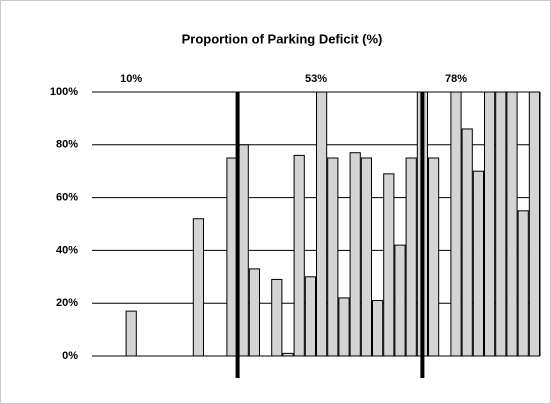 The image size is (551, 404). I want to click on y-tick-label: 60%, so click(67, 198).